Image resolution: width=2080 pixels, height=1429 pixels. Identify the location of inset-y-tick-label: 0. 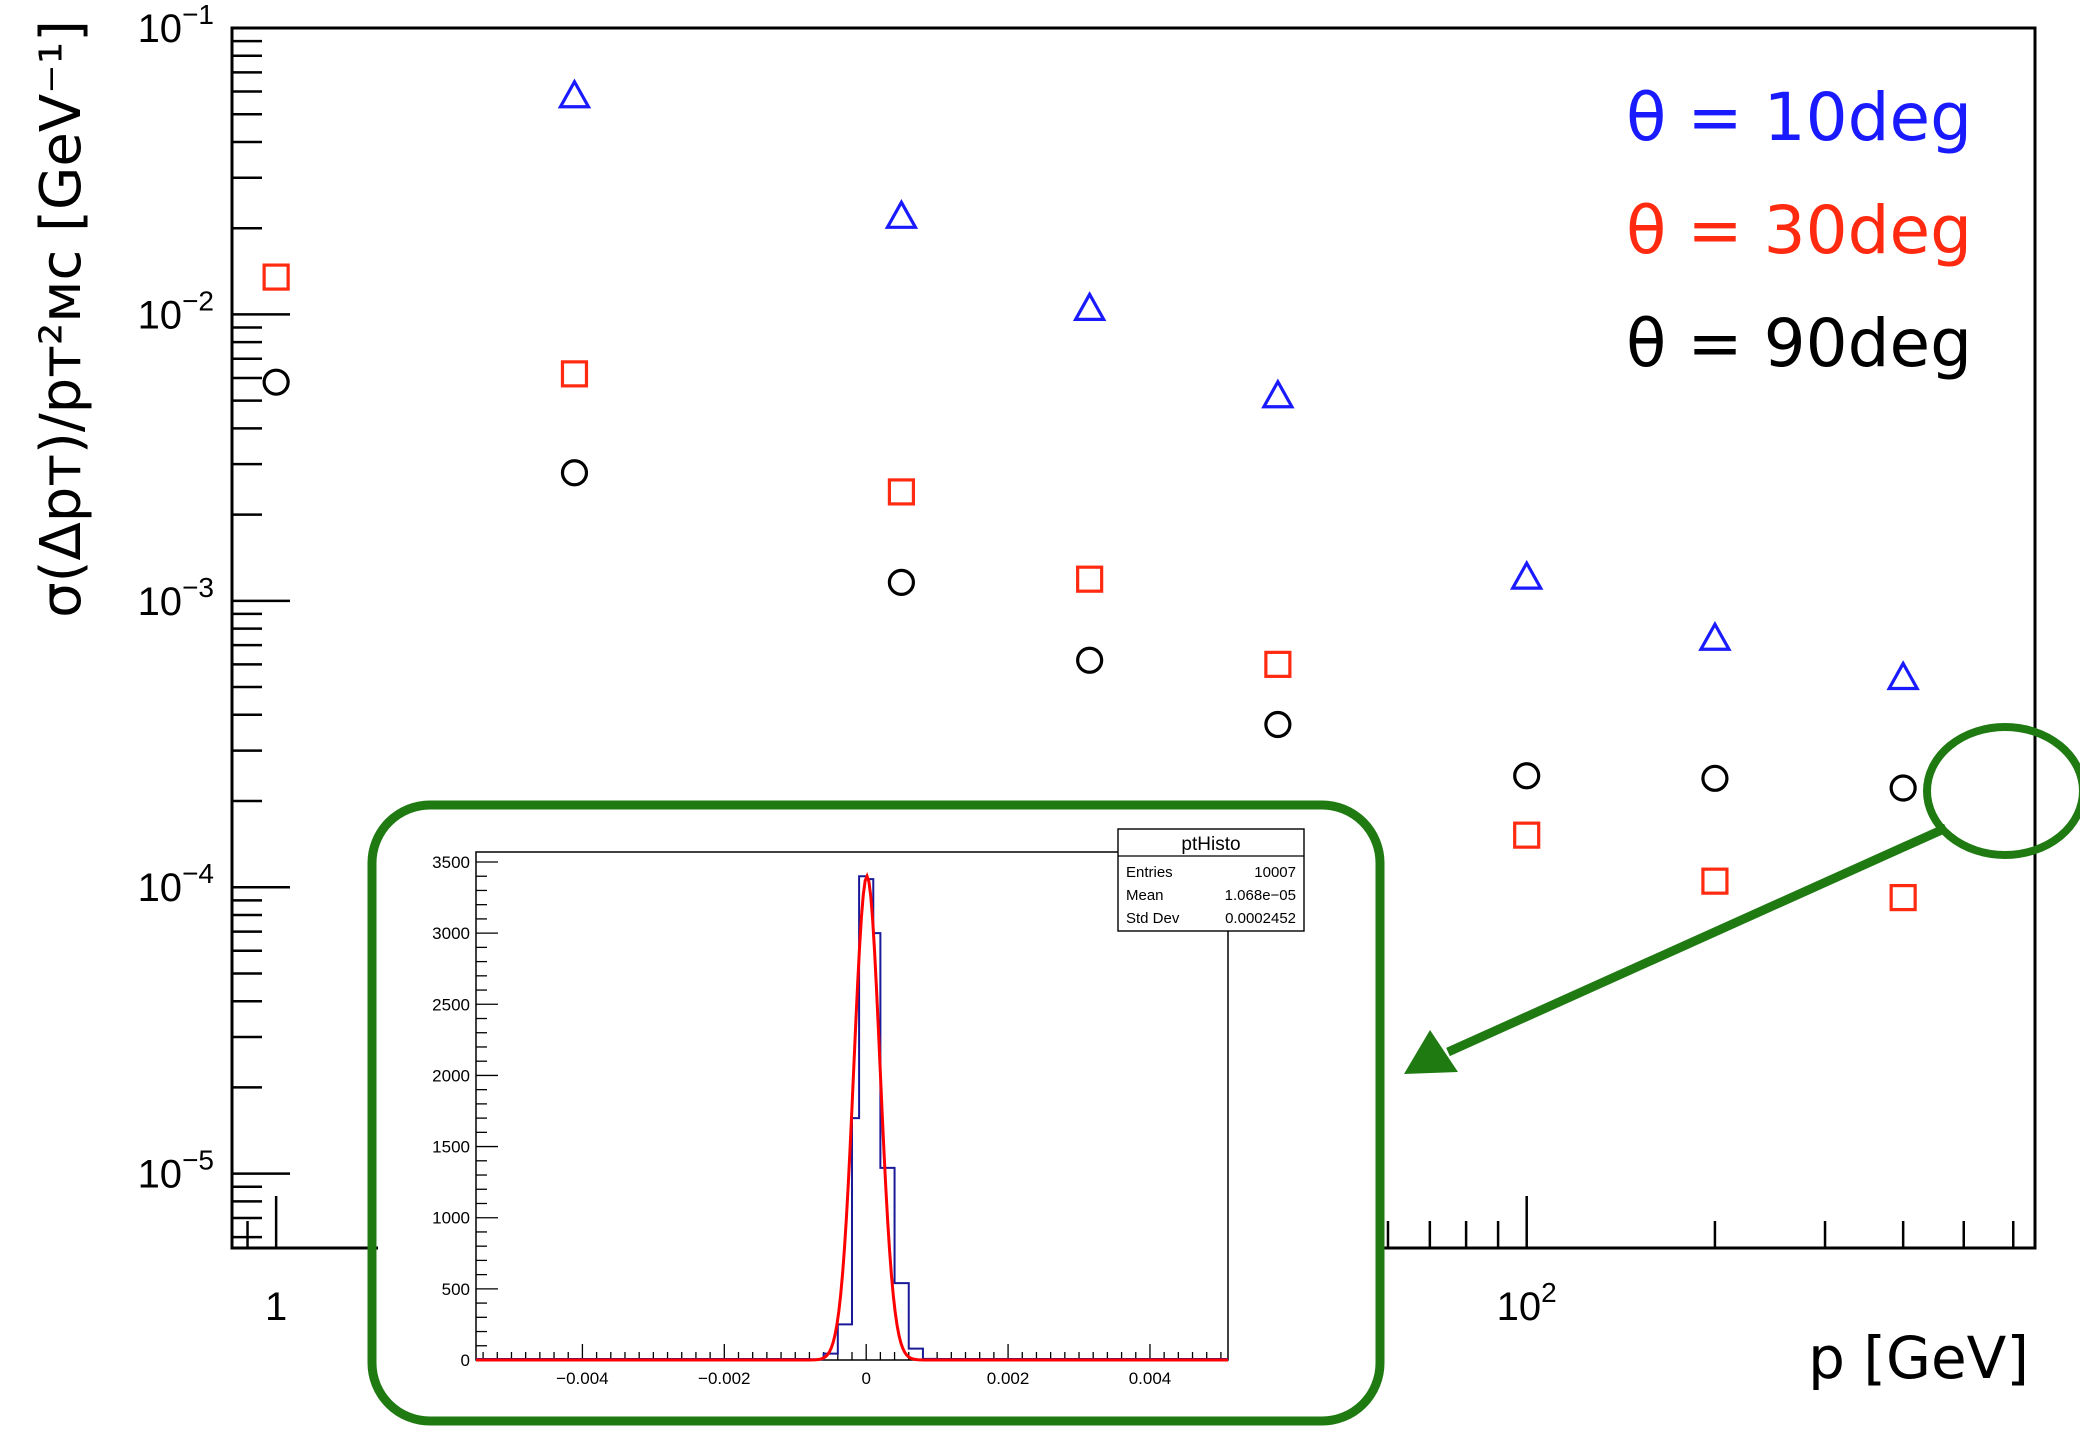
(465, 1360).